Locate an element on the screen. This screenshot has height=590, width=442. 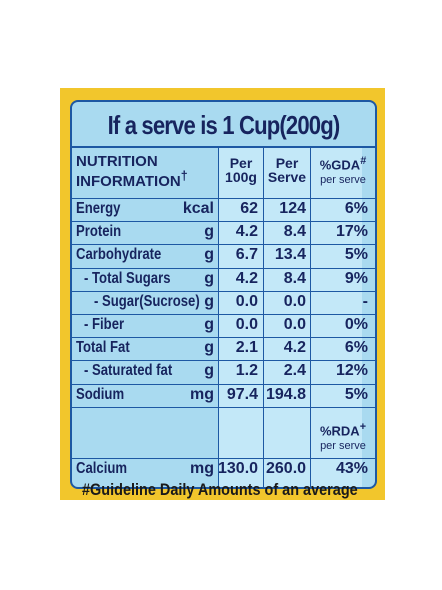
per-100g: 62 is located at coordinates (249, 208).